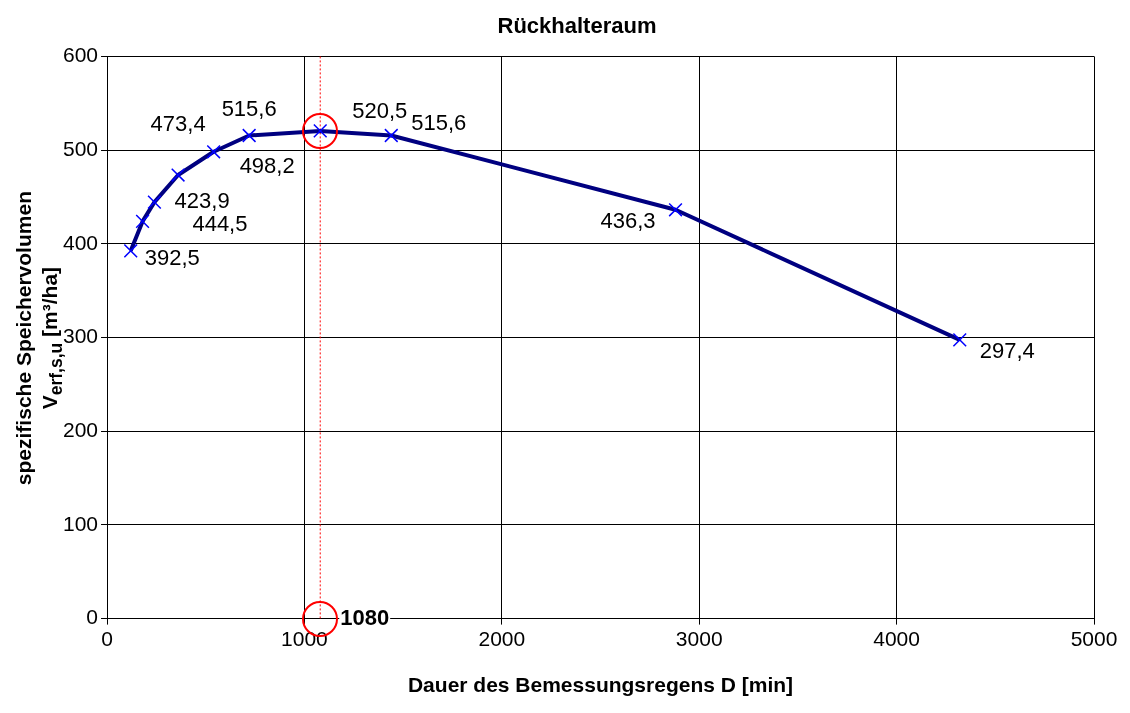 This screenshot has height=713, width=1130. Describe the element at coordinates (80, 523) in the screenshot. I see `y-tick-label: 100` at that location.